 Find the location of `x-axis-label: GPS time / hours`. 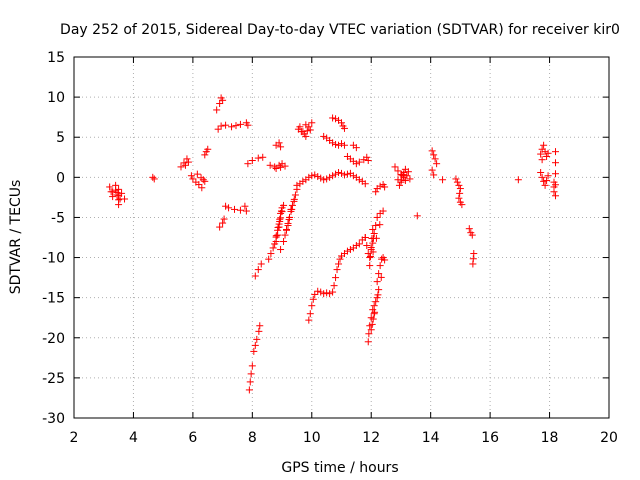

x-axis-label: GPS time / hours is located at coordinates (339, 468).